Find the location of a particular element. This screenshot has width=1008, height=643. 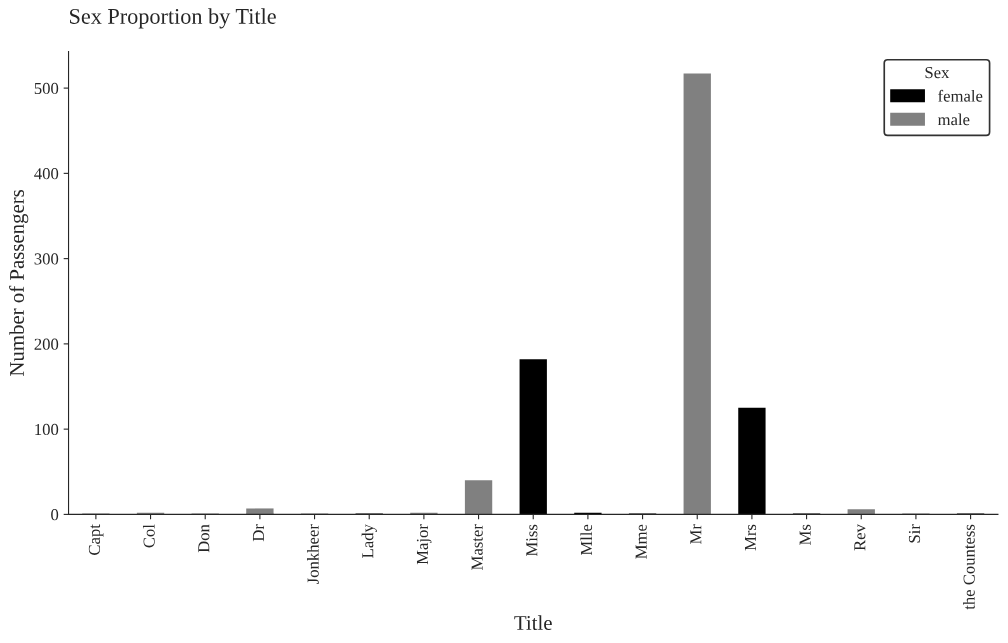

x-tick-label: Miss is located at coordinates (532, 540).